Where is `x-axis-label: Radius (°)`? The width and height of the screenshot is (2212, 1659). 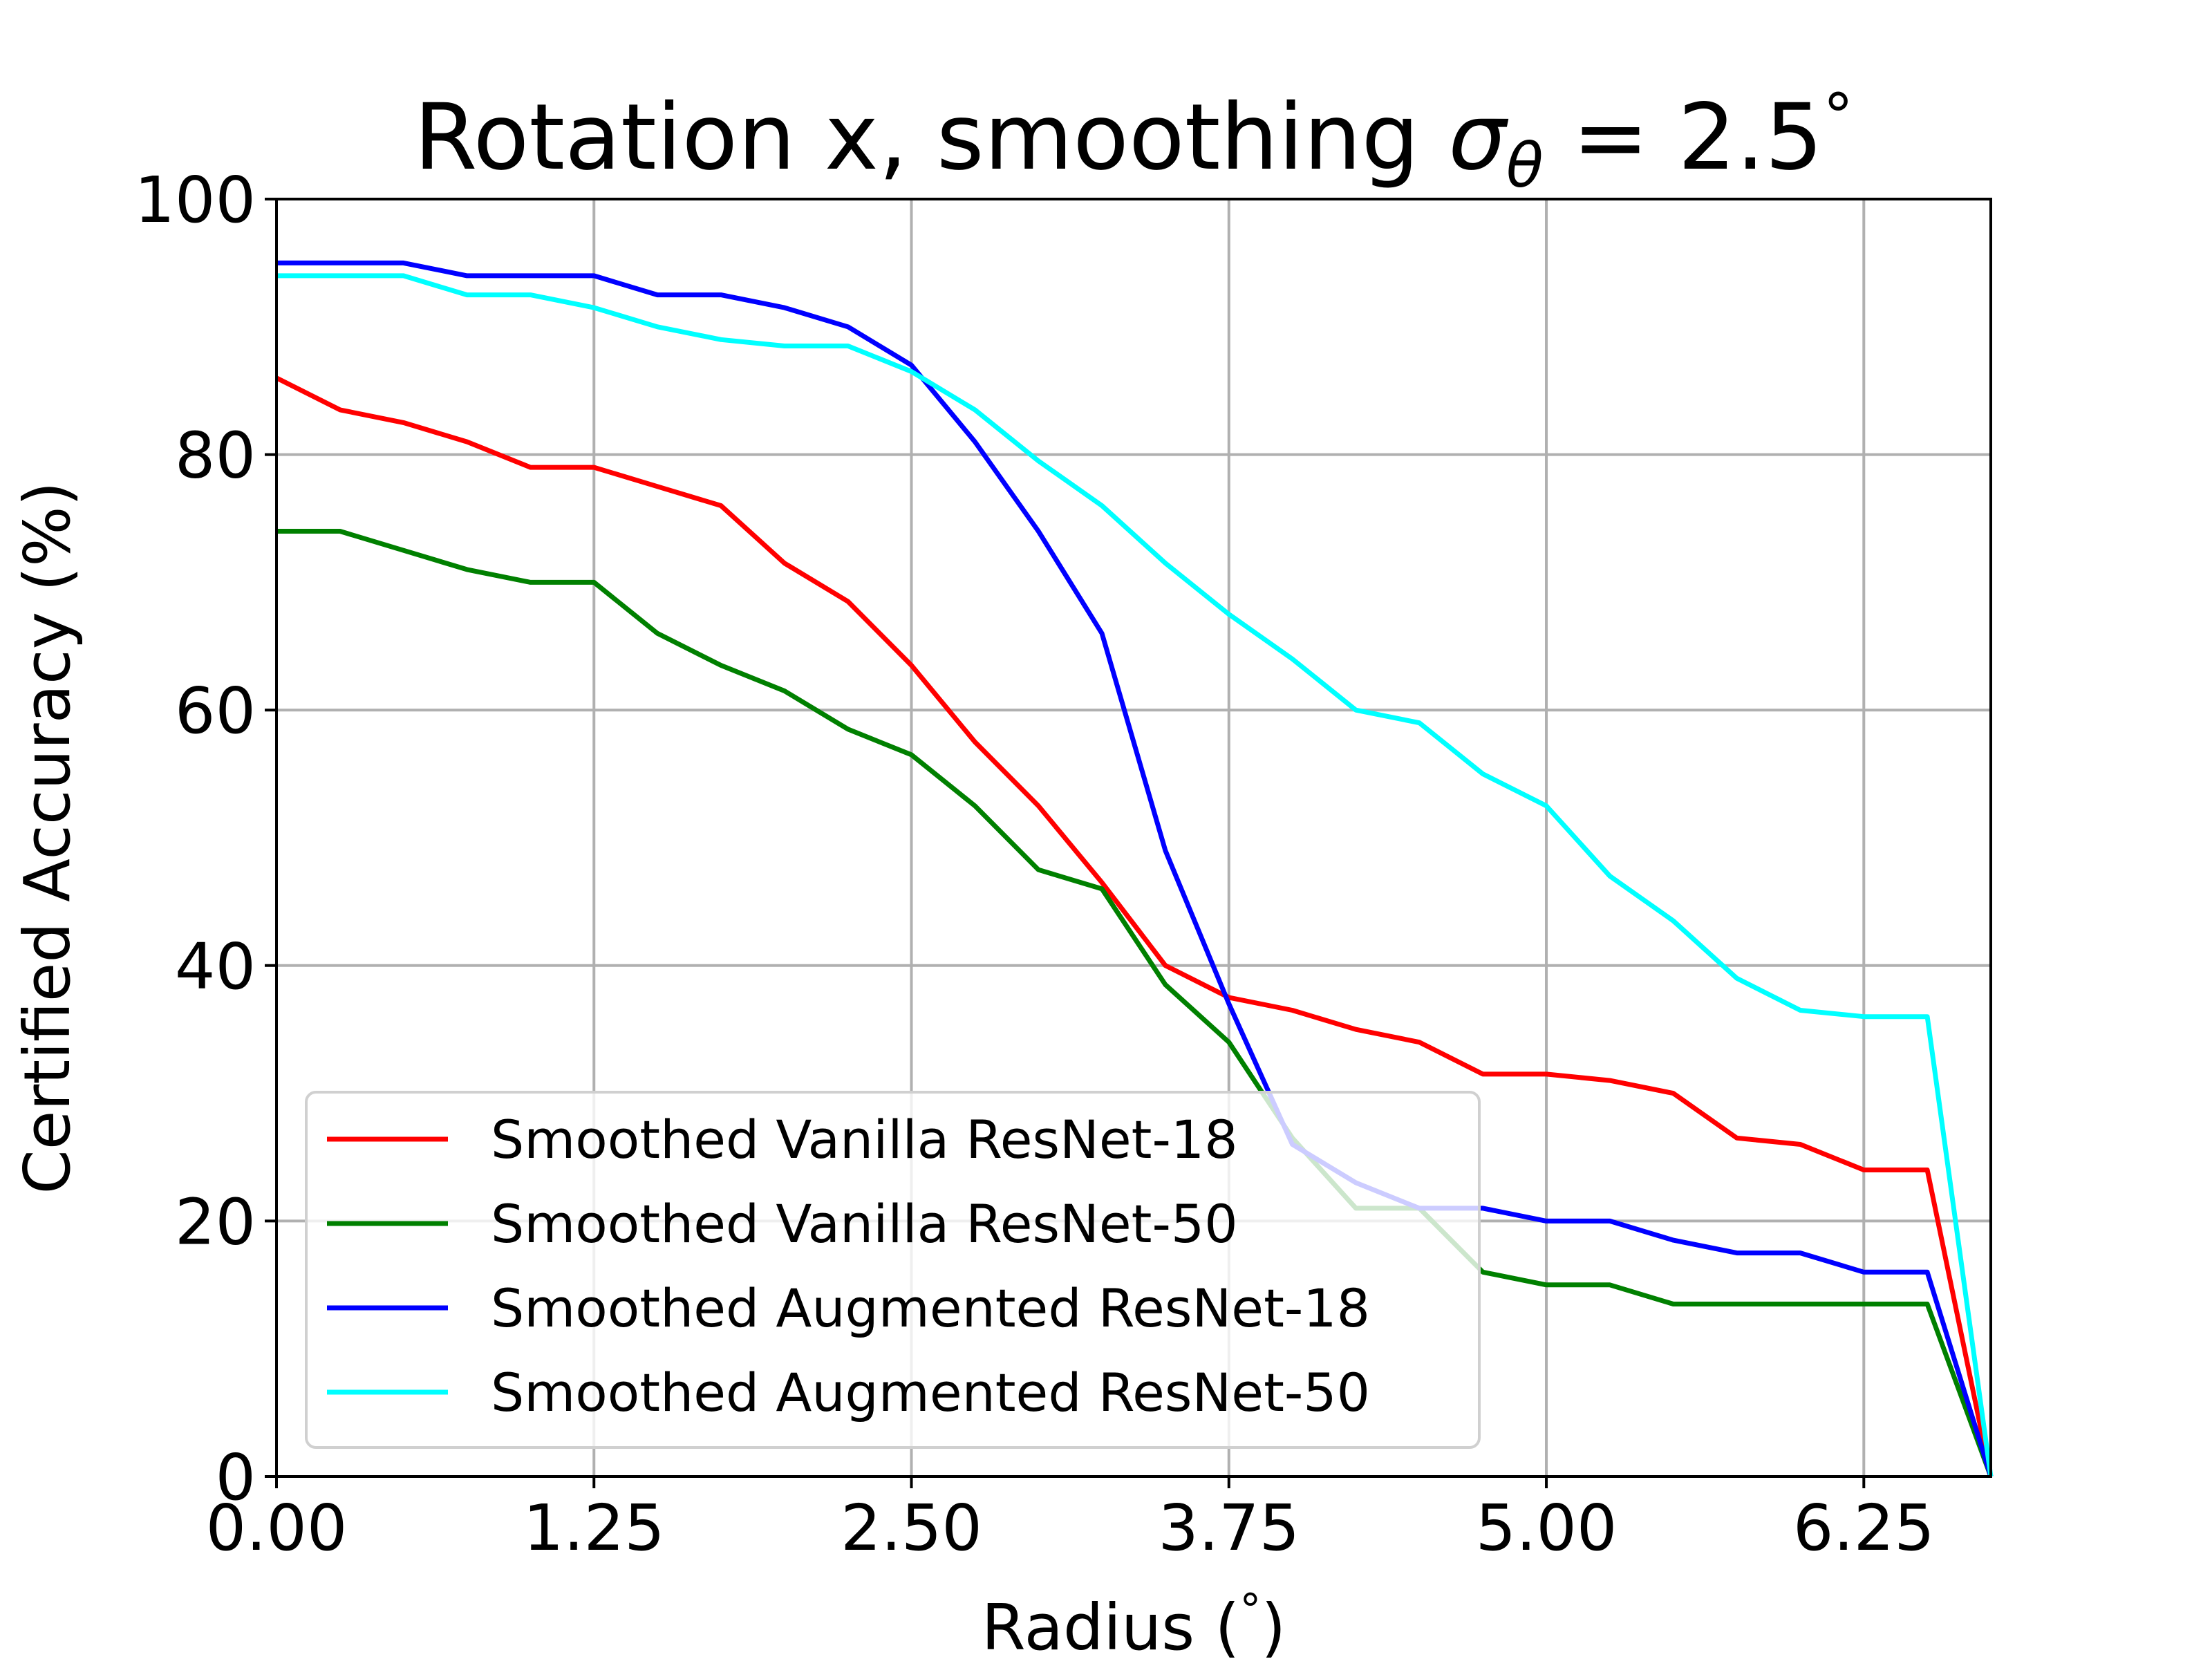
x-axis-label: Radius (°) is located at coordinates (1134, 1621).